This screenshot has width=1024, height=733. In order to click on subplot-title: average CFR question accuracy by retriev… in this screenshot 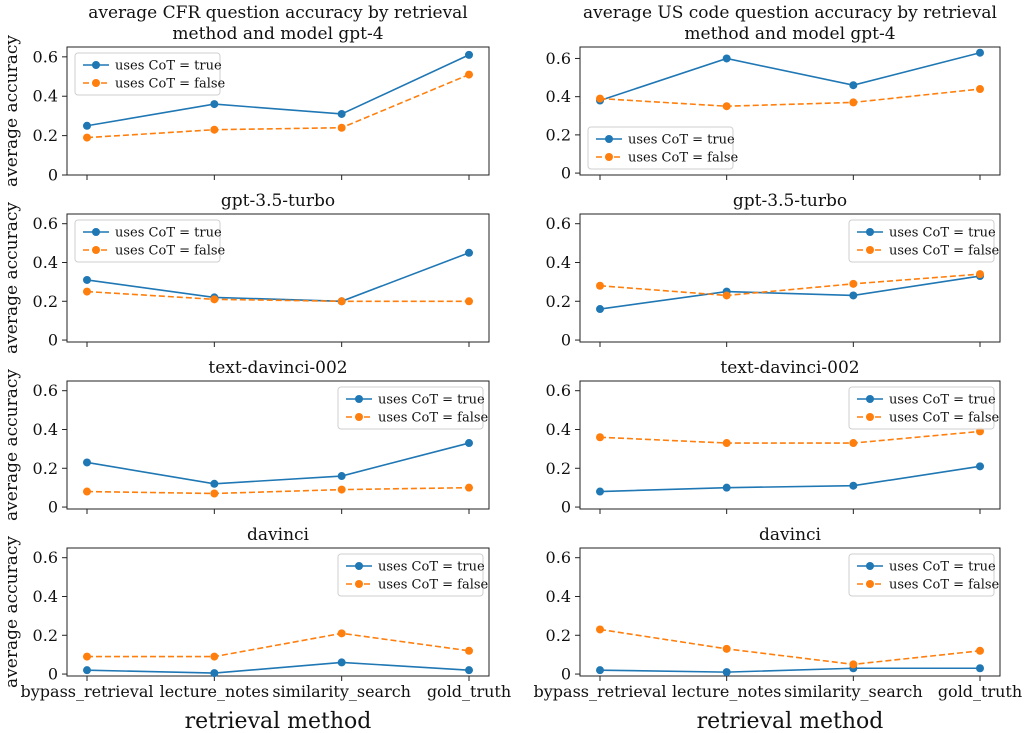, I will do `click(278, 13)`.